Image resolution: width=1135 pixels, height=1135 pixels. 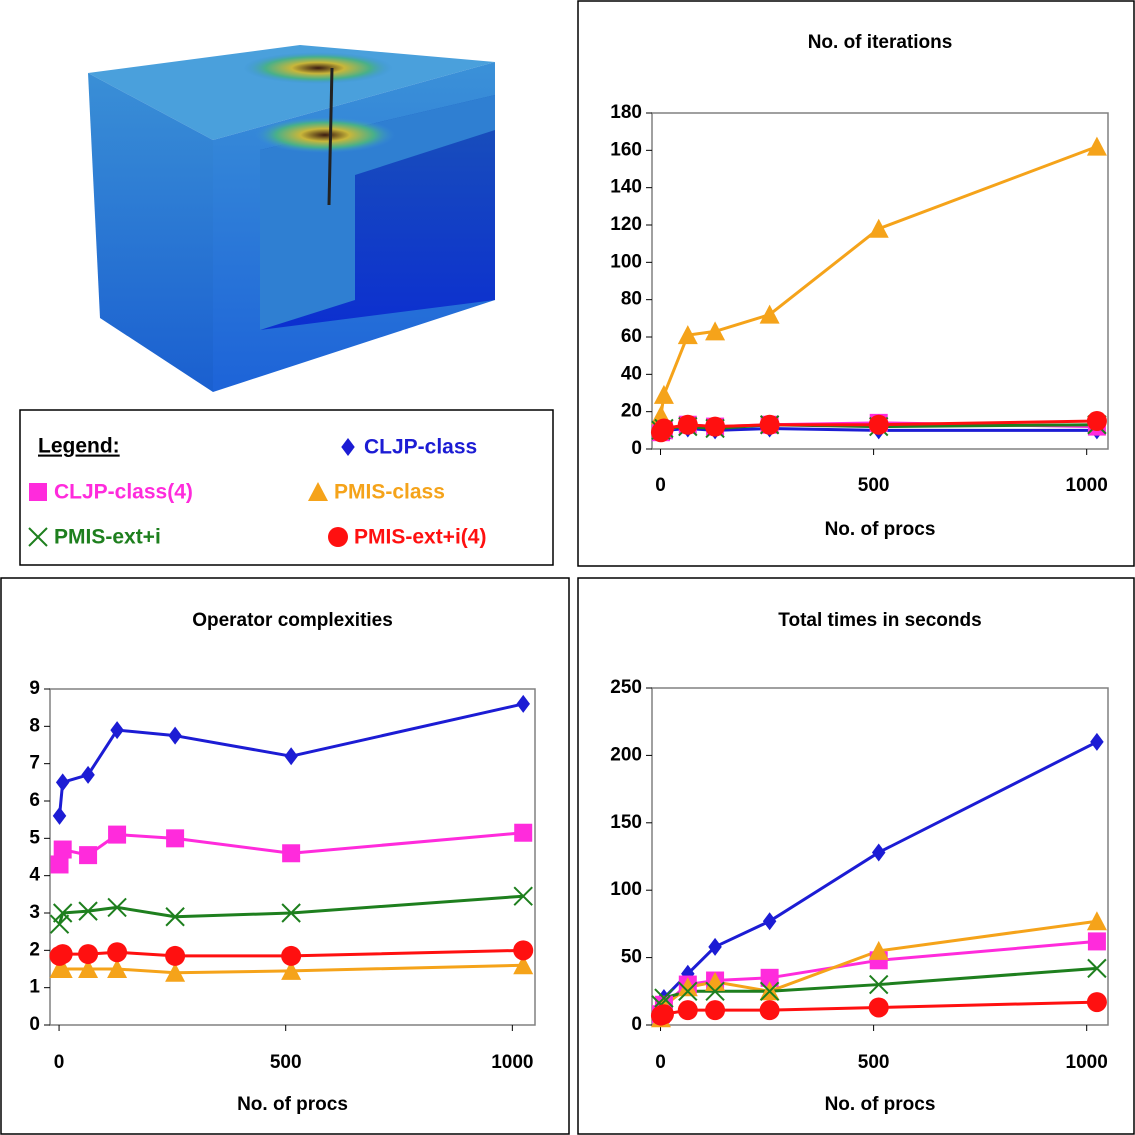 What do you see at coordinates (34, 763) in the screenshot?
I see `y-tick-label: 7` at bounding box center [34, 763].